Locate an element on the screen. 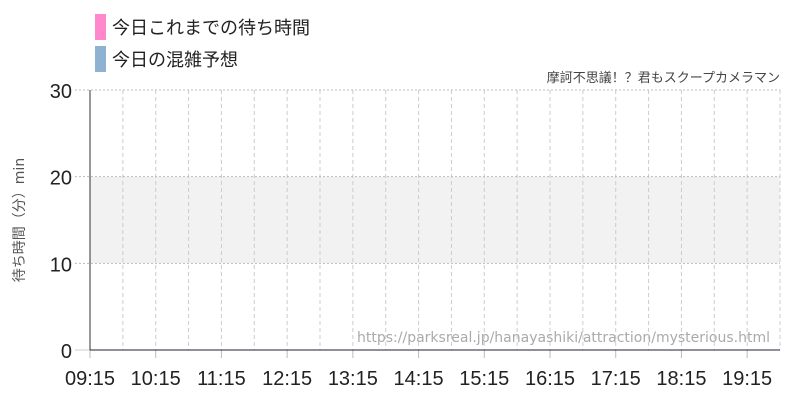  legend-item-forecast: 今日の混雑予想 is located at coordinates (166, 59).